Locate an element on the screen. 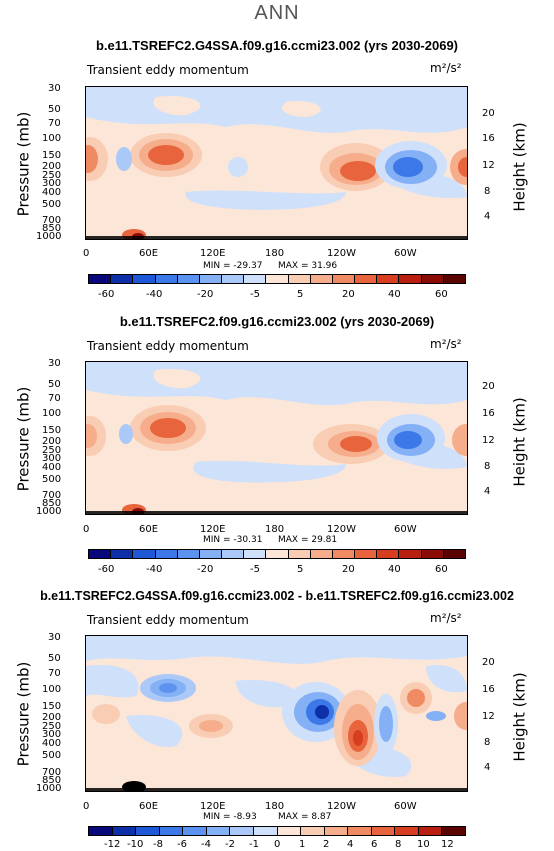 The height and width of the screenshot is (851, 554). p2-height-20: 20 is located at coordinates (488, 386).